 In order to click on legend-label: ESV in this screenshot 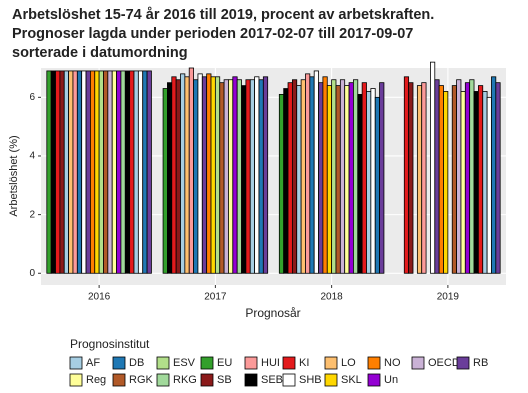, I will do `click(184, 363)`.